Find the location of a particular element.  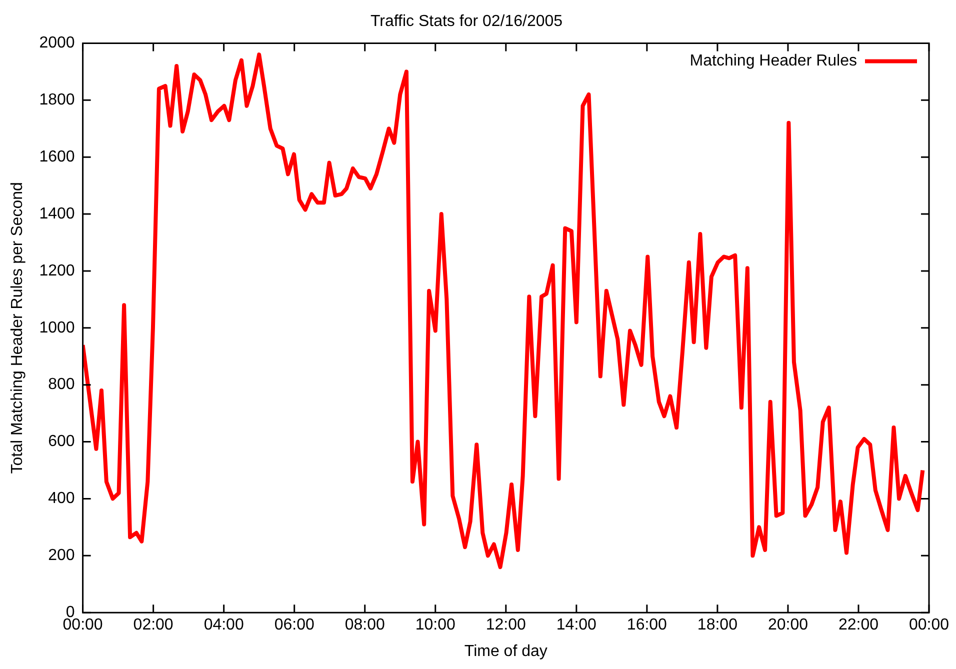

y-tick-label: 1400 is located at coordinates (57, 213).